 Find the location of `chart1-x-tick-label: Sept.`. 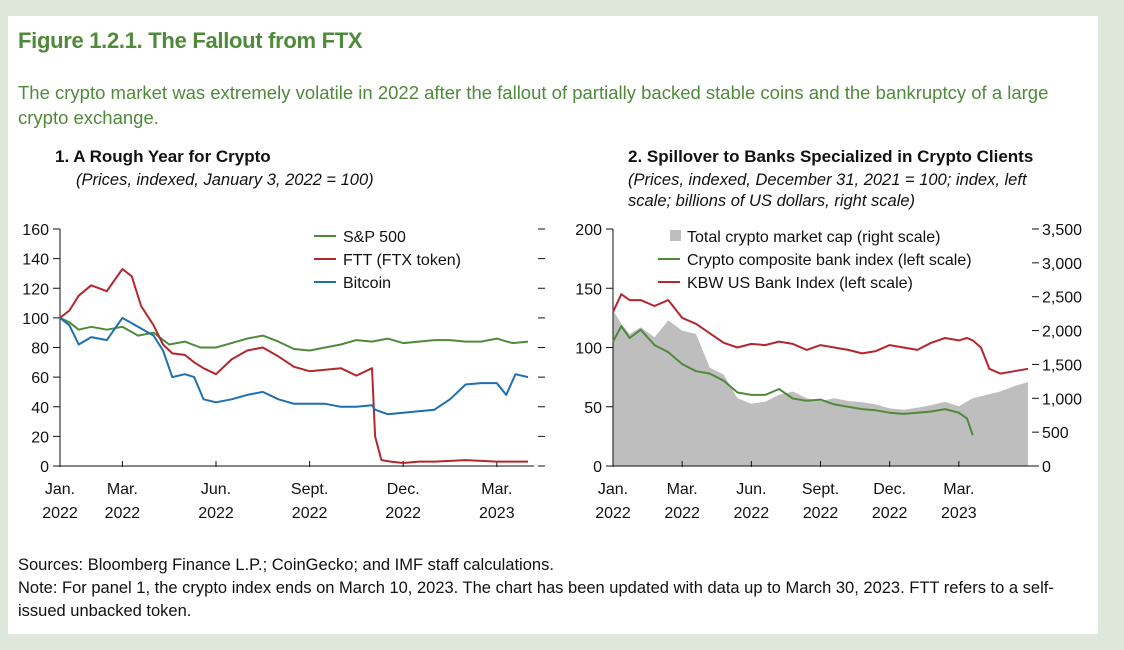

chart1-x-tick-label: Sept. is located at coordinates (309, 489).